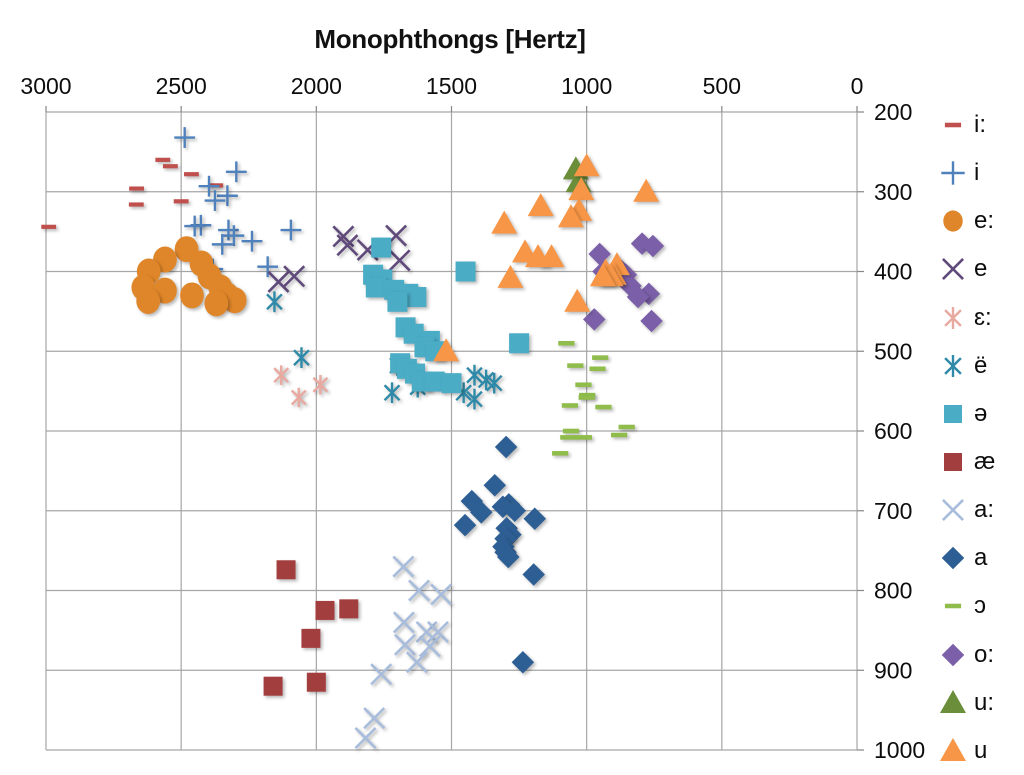 The height and width of the screenshot is (775, 1024). What do you see at coordinates (586, 86) in the screenshot?
I see `x-tick-label: 1000` at bounding box center [586, 86].